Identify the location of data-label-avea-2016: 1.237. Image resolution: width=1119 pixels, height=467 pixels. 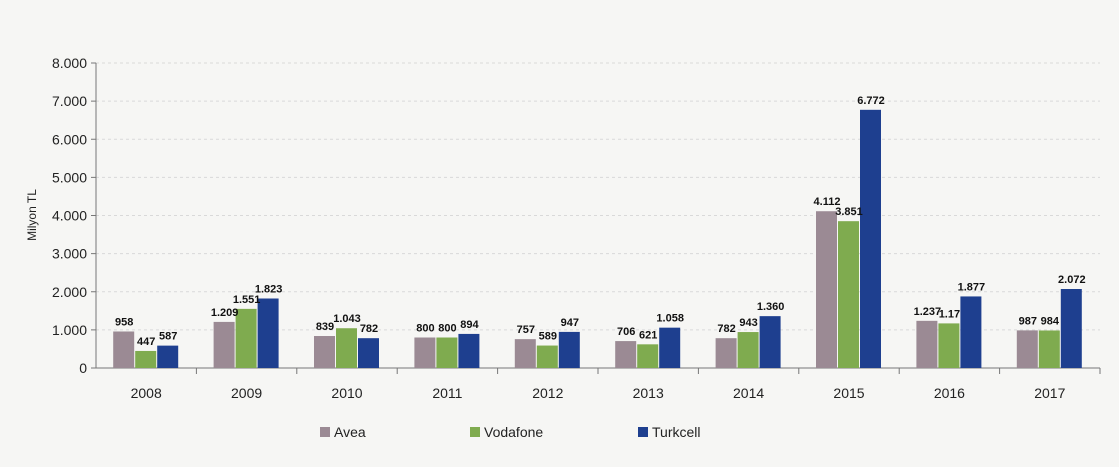
(928, 312).